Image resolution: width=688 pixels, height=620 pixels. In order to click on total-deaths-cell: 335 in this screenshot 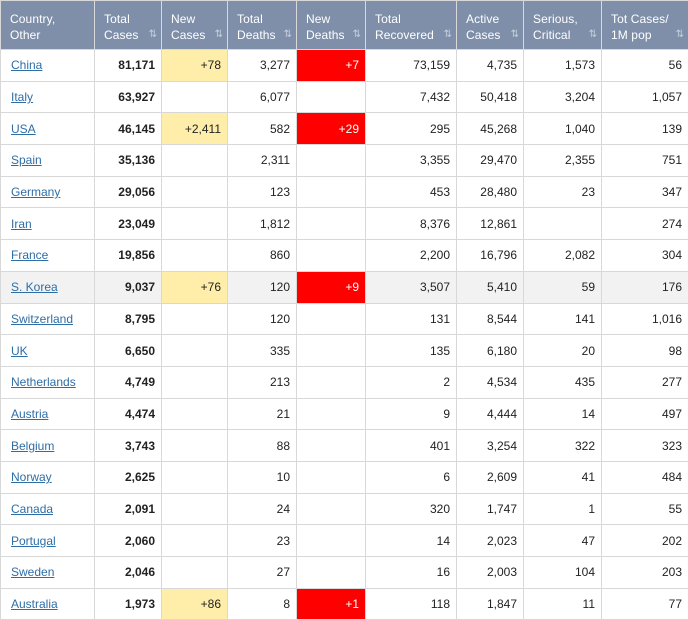, I will do `click(262, 351)`.